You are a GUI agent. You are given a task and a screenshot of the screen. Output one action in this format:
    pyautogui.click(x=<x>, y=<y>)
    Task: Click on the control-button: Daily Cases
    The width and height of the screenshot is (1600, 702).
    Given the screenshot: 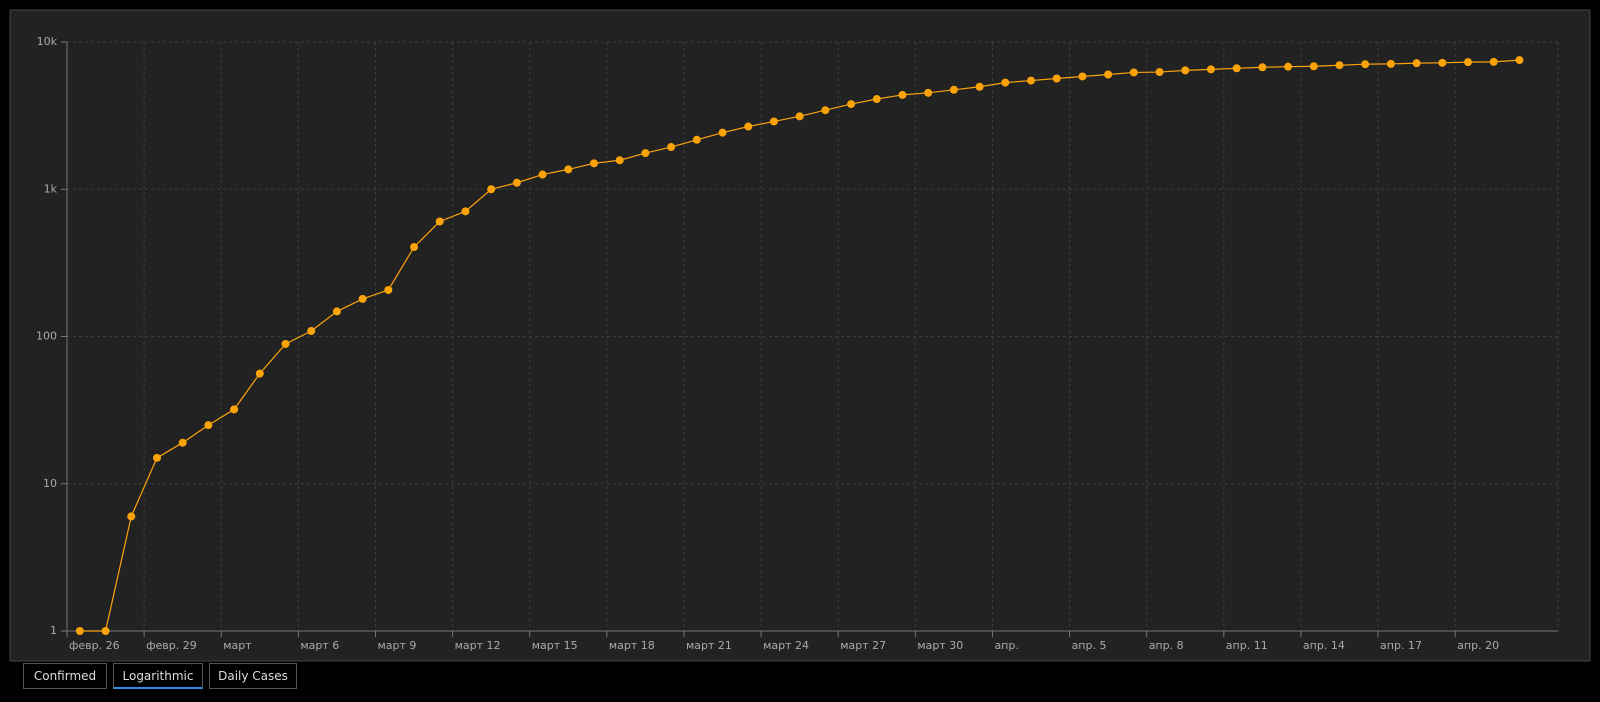 What is the action you would take?
    pyautogui.click(x=253, y=676)
    